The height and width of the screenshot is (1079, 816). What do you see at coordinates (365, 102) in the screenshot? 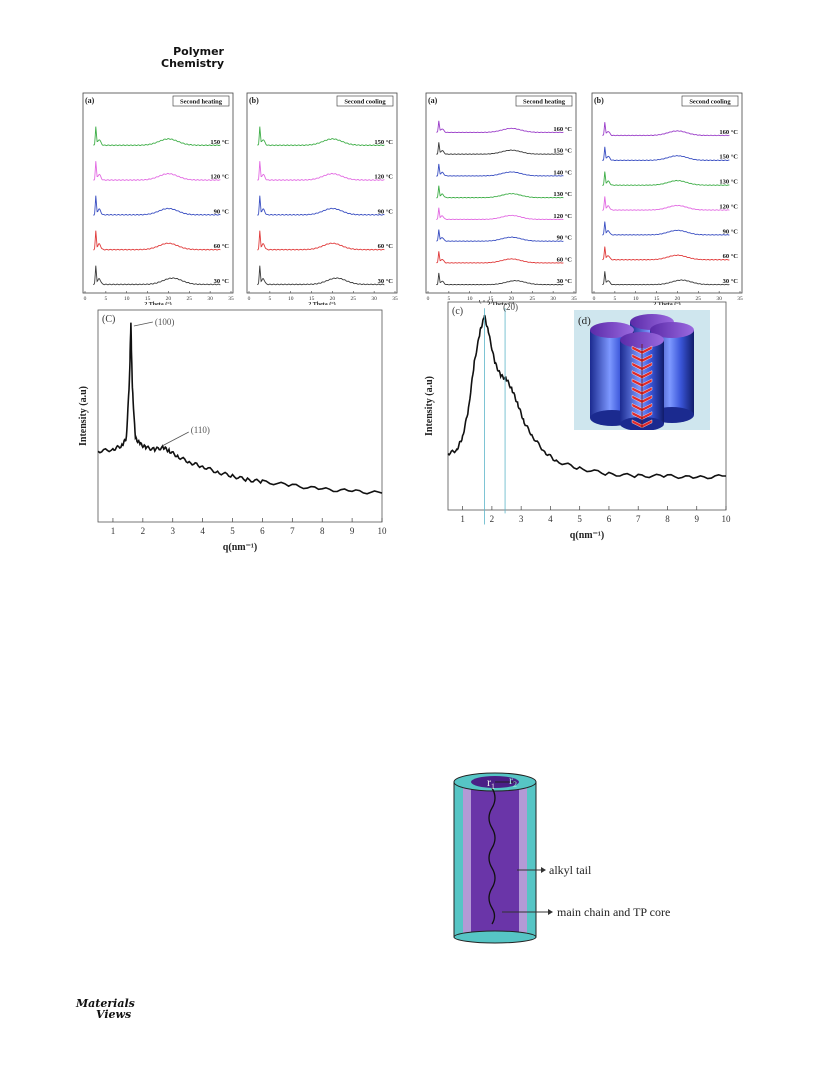
I see `legend-label: Second cooling` at bounding box center [365, 102].